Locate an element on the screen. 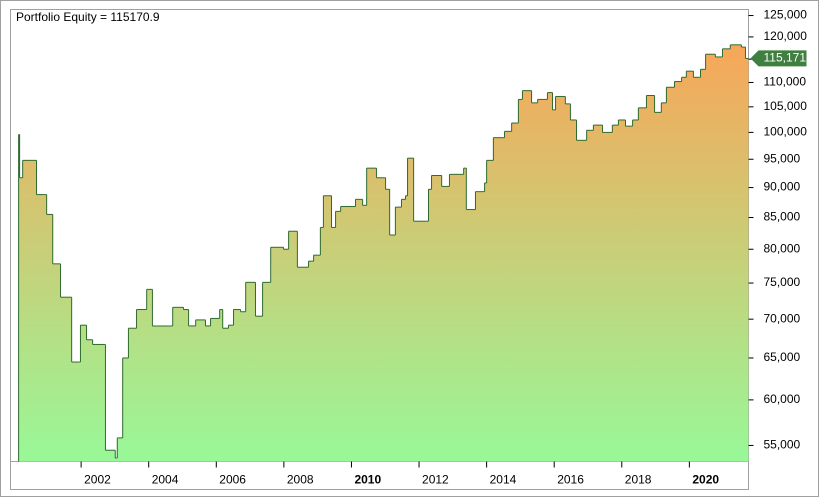 This screenshot has height=497, width=819. y-tick-label: 125,000 is located at coordinates (786, 15).